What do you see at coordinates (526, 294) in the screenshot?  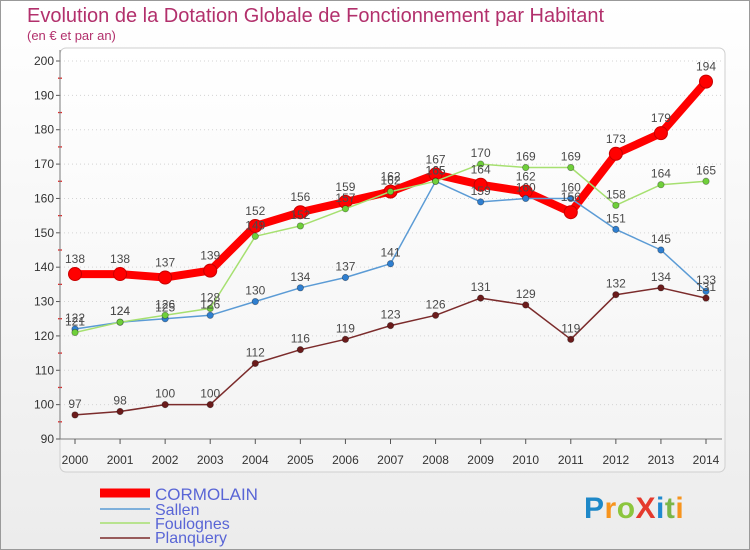 I see `data-label-planquery-2010: 129` at bounding box center [526, 294].